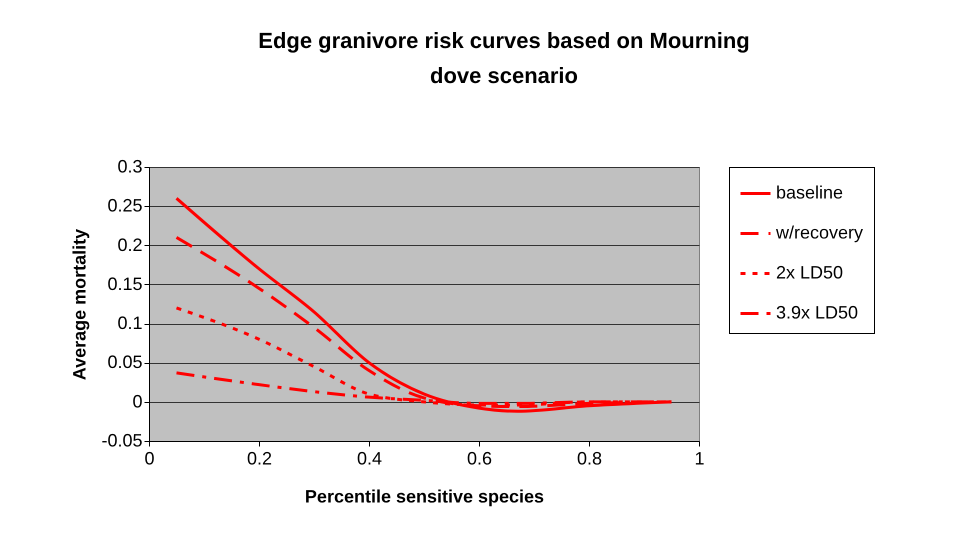 This screenshot has height=535, width=958. I want to click on y-tick-label: 0.1, so click(129, 323).